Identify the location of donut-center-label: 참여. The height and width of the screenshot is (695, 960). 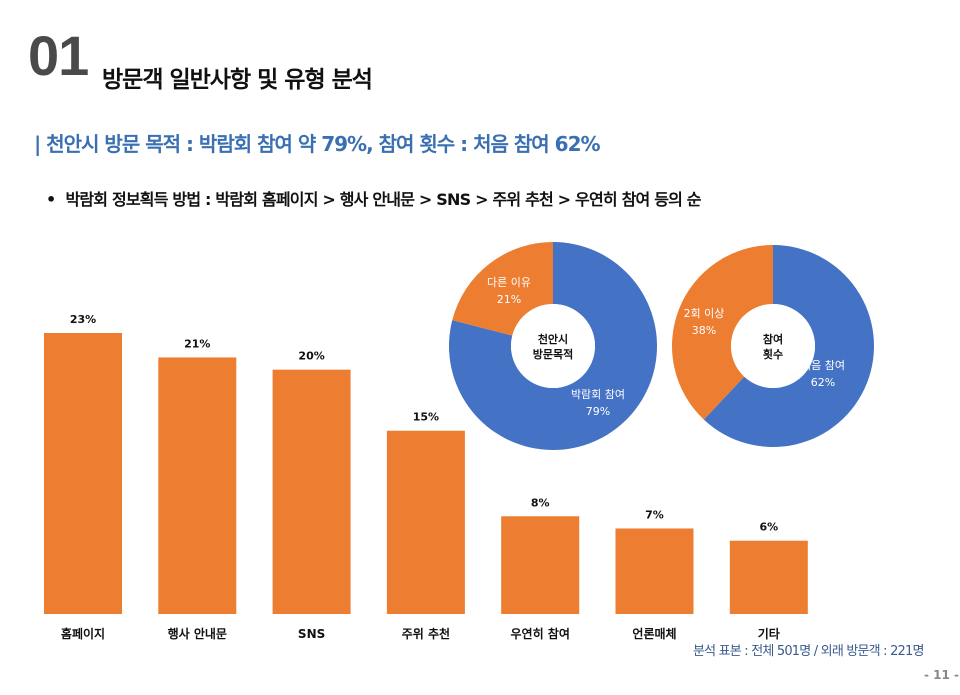
(773, 339).